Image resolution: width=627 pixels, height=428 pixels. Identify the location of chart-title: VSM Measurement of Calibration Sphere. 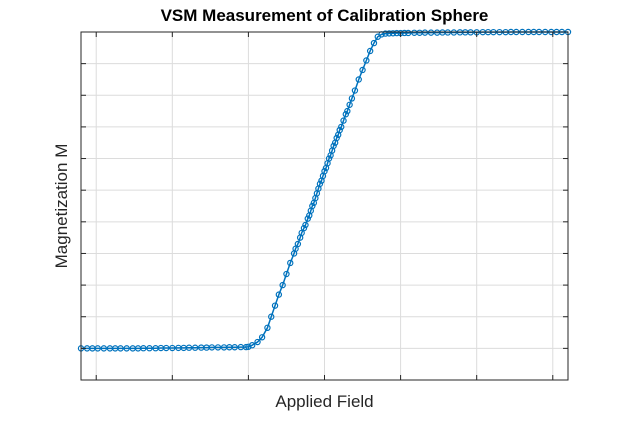
(325, 15).